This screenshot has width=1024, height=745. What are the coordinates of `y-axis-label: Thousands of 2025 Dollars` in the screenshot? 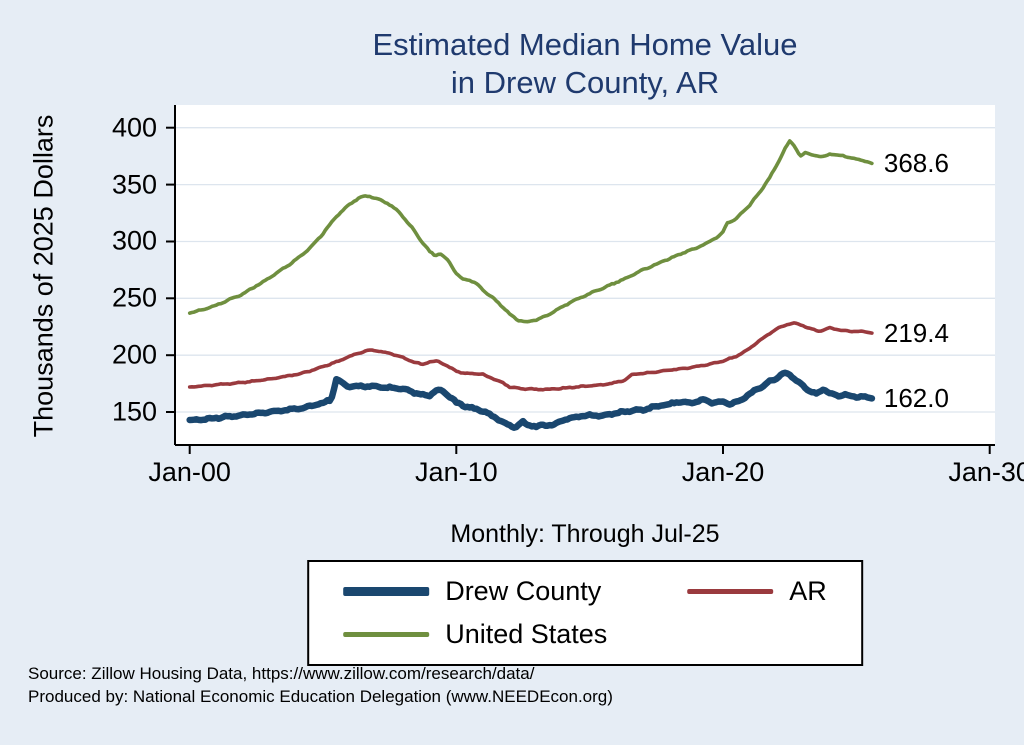 It's located at (43, 276).